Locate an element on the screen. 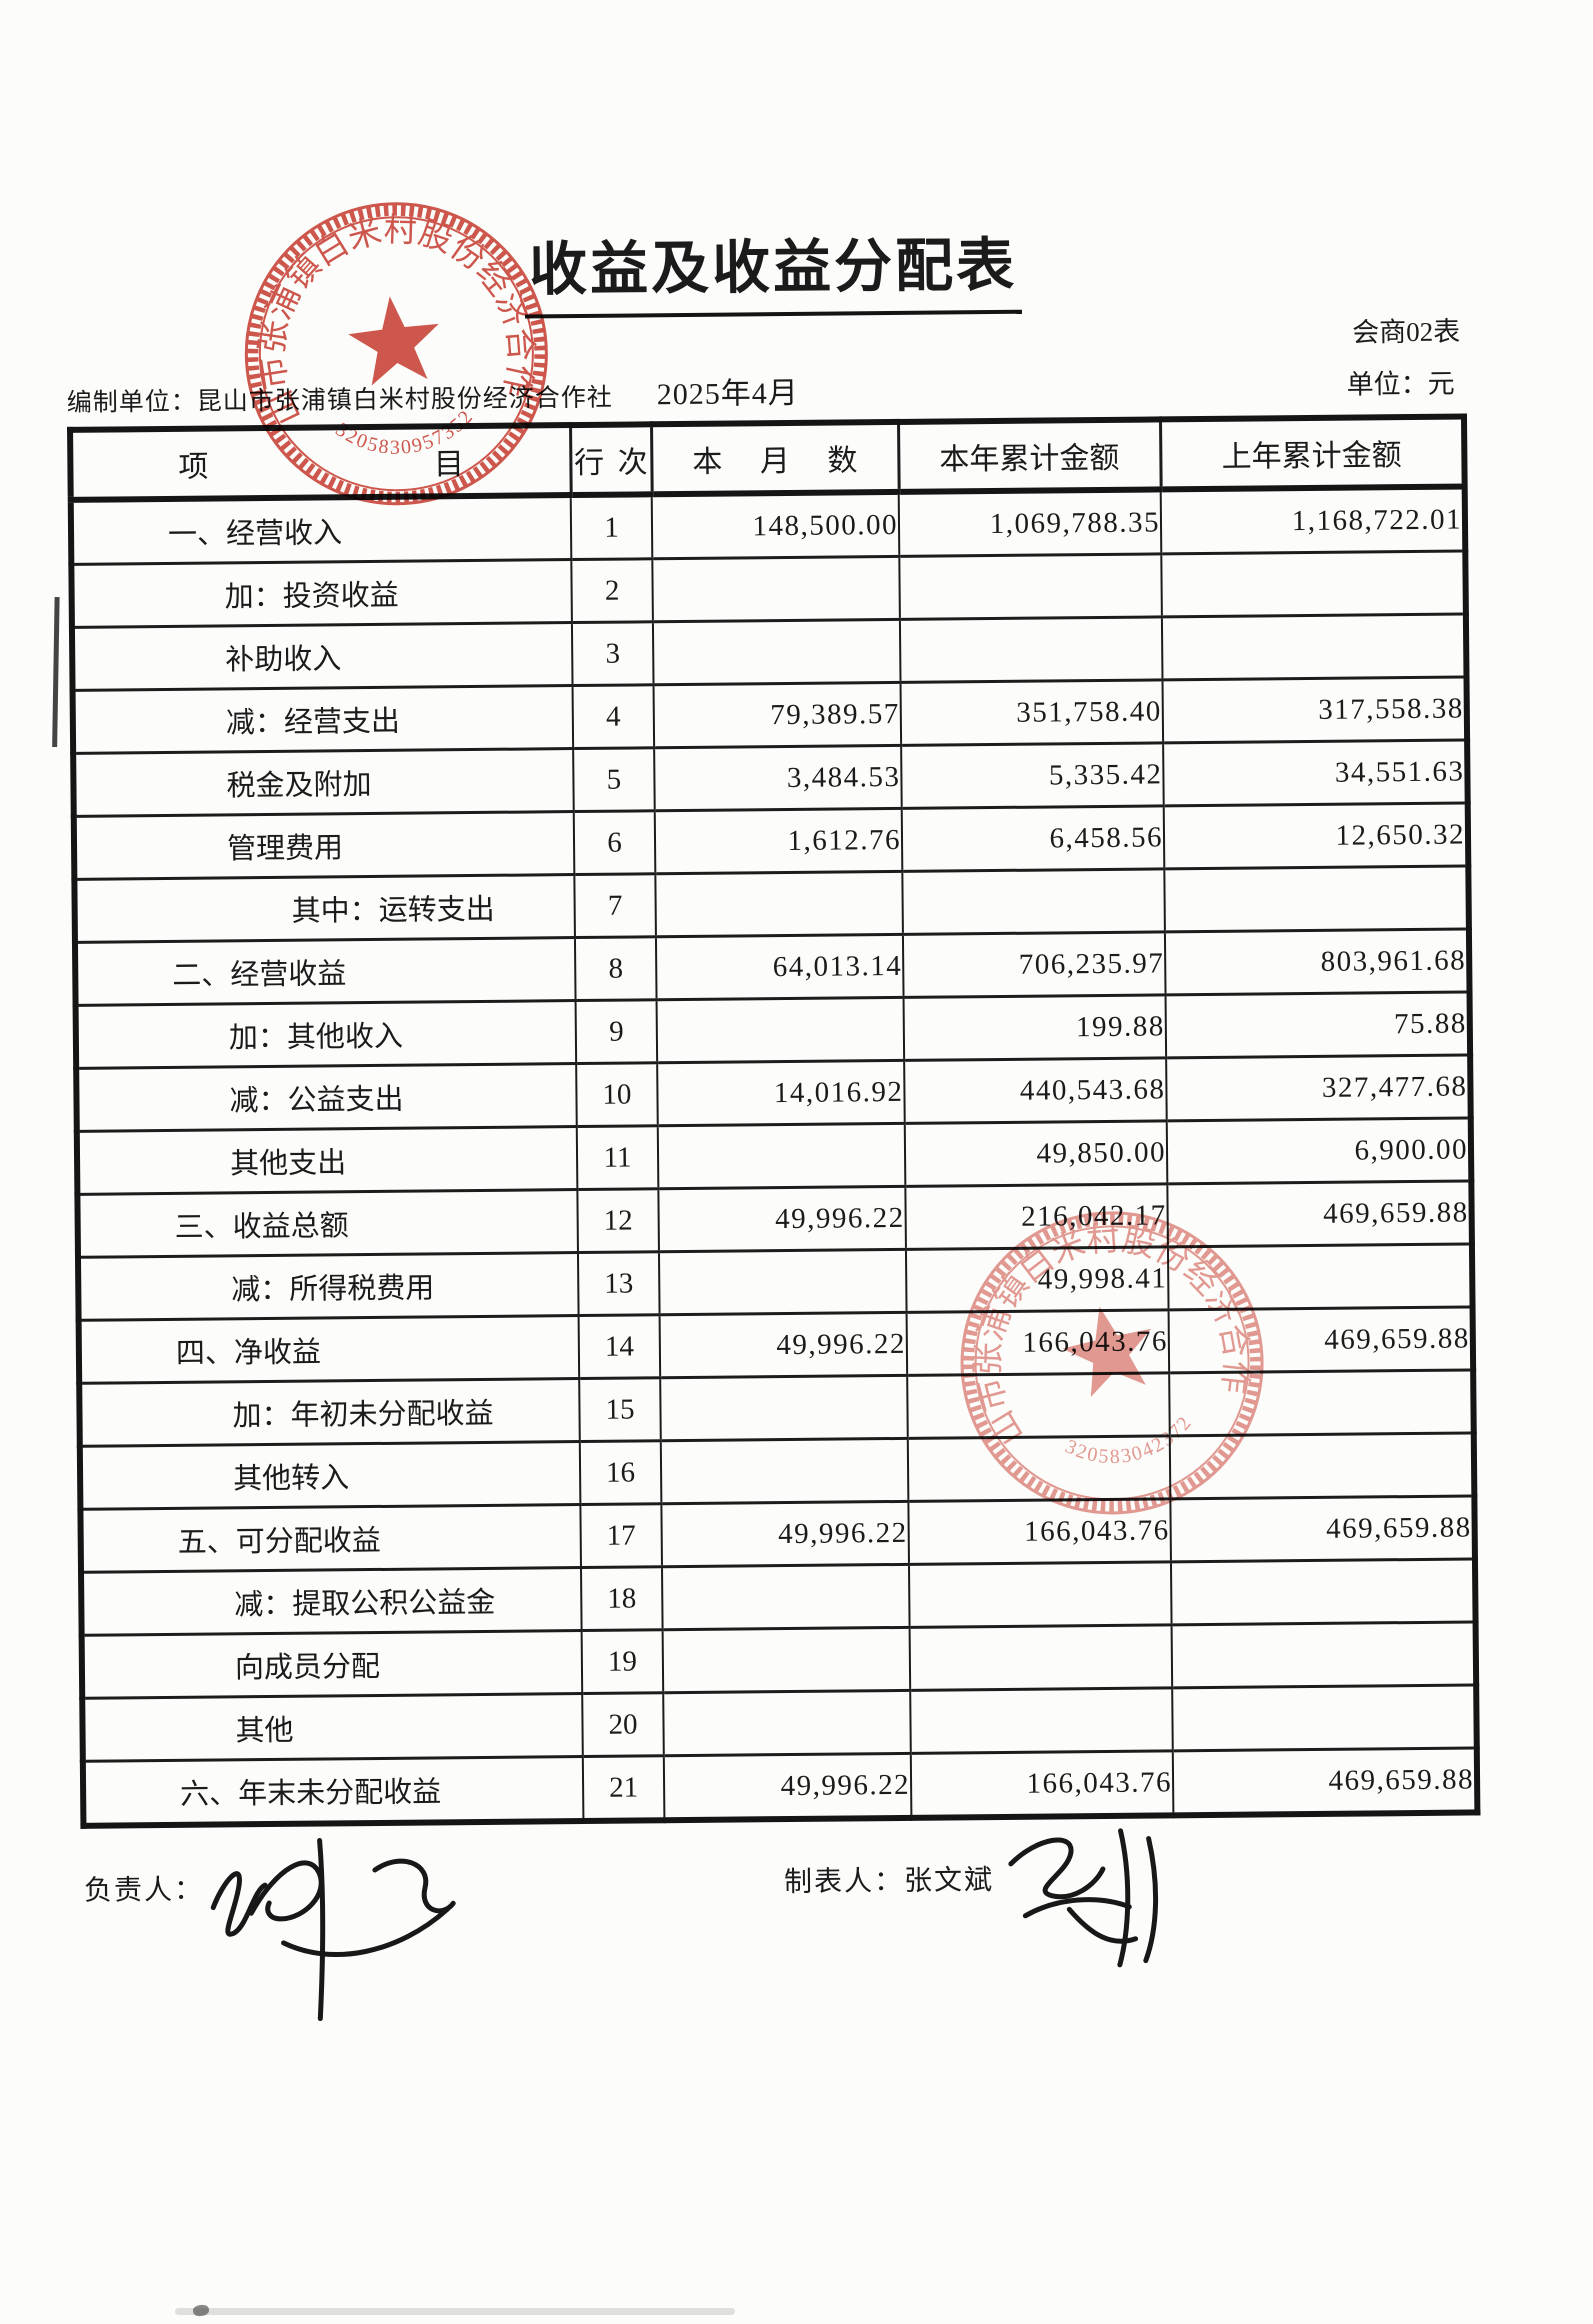 The image size is (1593, 2324). cell-line-no: 10 is located at coordinates (617, 1094).